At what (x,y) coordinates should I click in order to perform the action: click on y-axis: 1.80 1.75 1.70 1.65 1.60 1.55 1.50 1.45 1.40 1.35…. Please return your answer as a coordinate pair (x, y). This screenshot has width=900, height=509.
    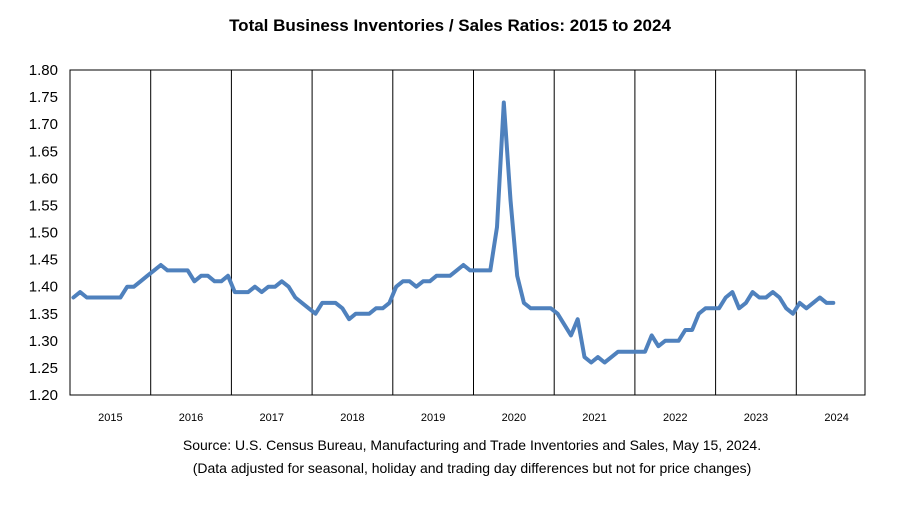
    Looking at the image, I should click on (43, 233).